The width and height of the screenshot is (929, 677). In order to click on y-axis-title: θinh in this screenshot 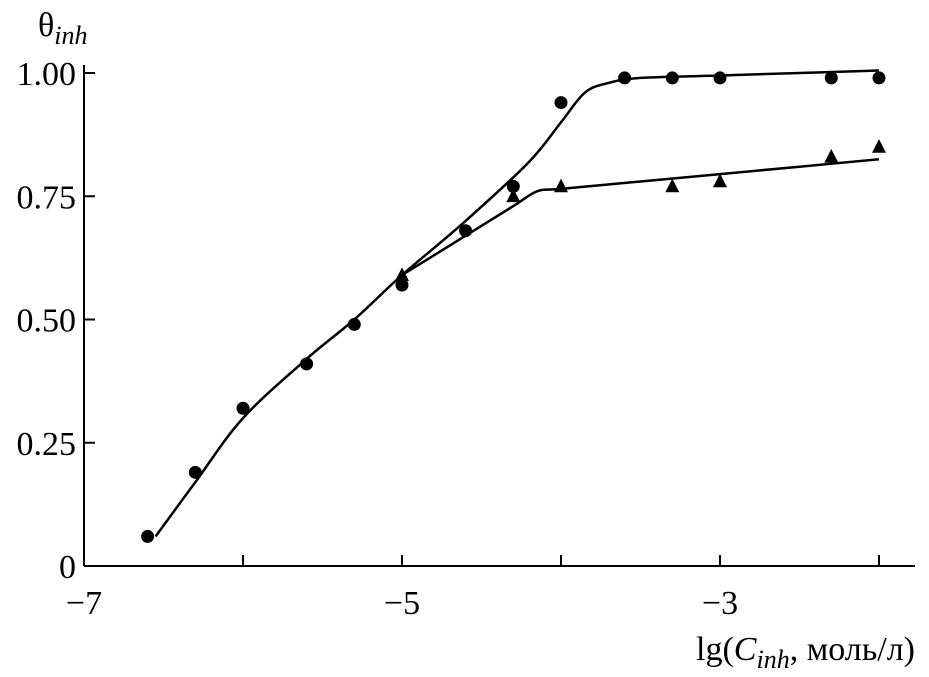, I will do `click(63, 28)`.